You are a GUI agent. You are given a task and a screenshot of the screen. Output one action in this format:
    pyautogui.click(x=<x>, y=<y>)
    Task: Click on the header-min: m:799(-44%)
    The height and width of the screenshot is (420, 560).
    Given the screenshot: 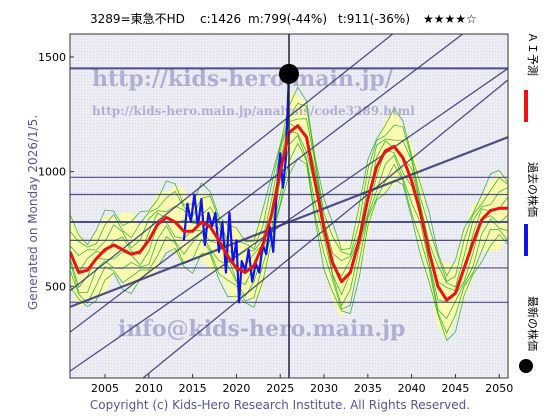 What is the action you would take?
    pyautogui.click(x=287, y=19)
    